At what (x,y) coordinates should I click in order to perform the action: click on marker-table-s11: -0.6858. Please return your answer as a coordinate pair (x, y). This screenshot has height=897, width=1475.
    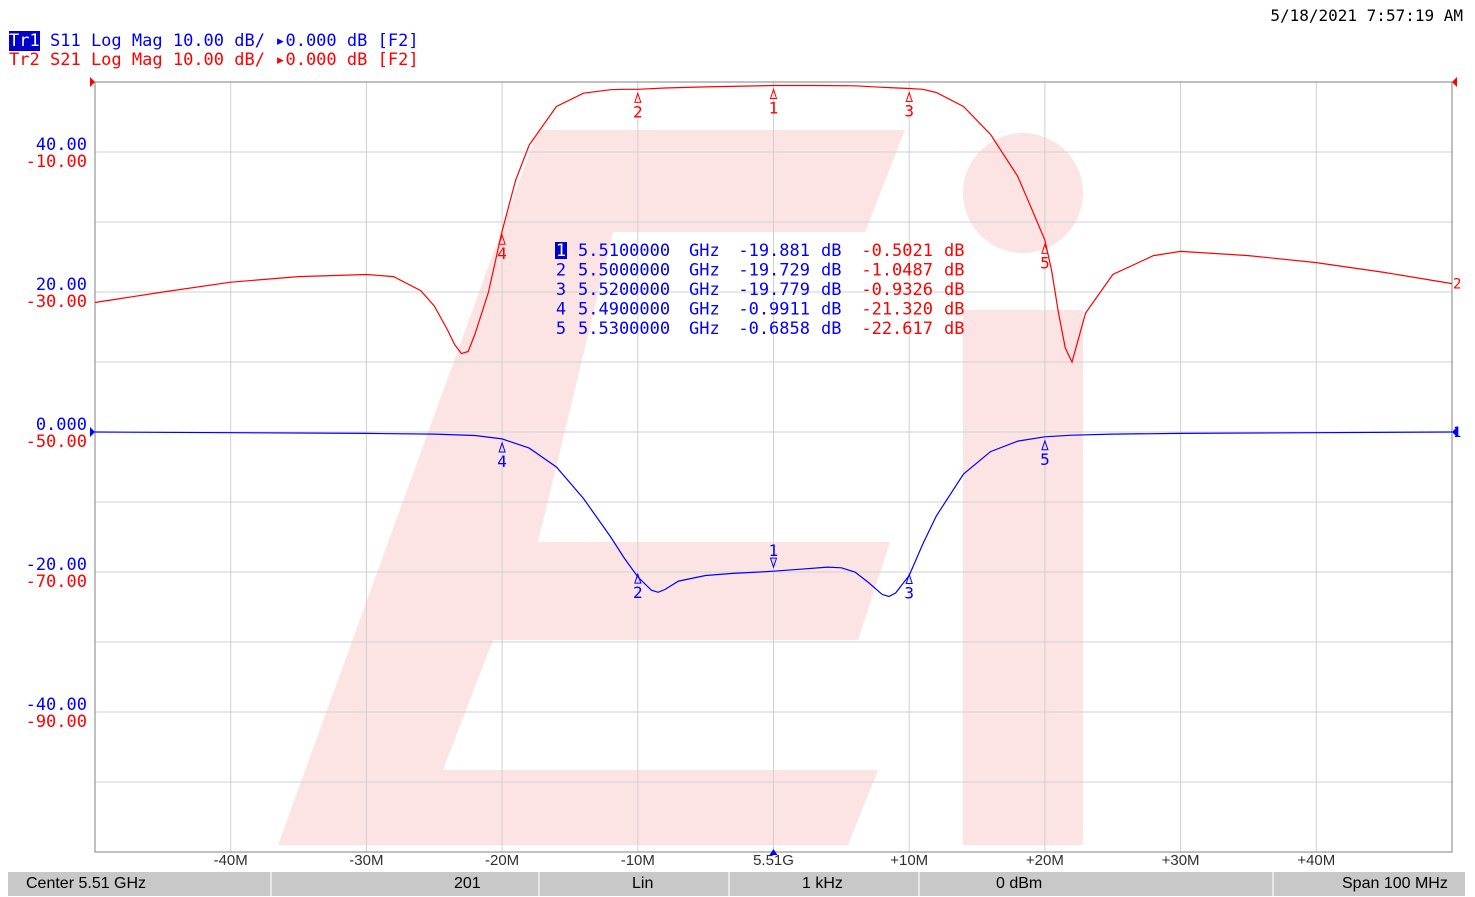
    Looking at the image, I should click on (774, 329).